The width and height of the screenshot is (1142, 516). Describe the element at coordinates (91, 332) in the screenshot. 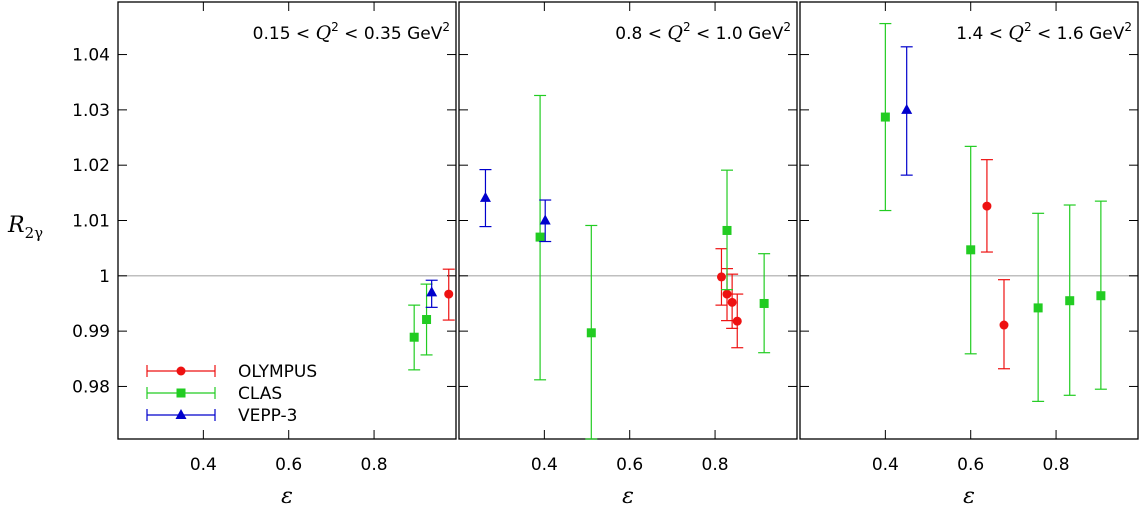

I see `y-tick-label: 0.99` at that location.